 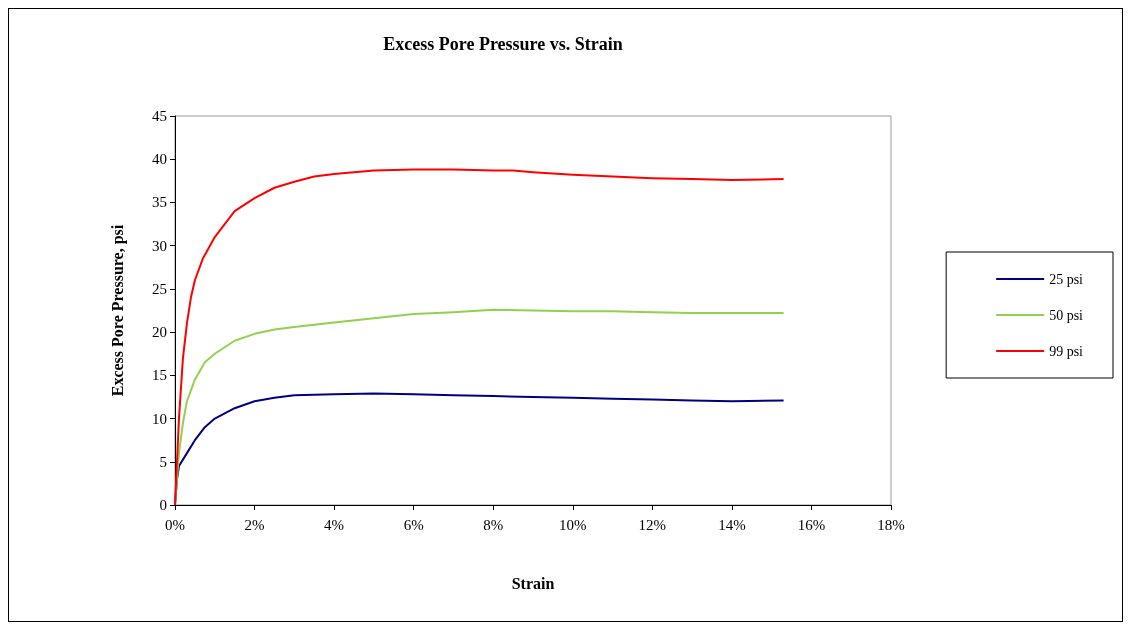 What do you see at coordinates (159, 288) in the screenshot?
I see `y-tick-label: 25` at bounding box center [159, 288].